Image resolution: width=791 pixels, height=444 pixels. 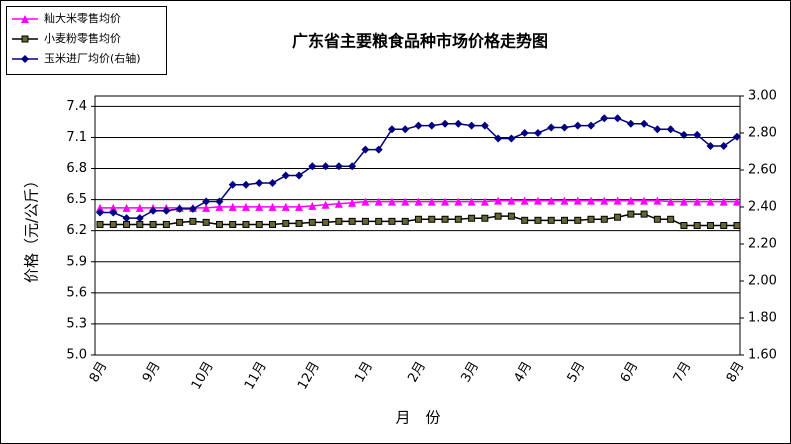 I want to click on y-tick-label: 5.9, so click(x=76, y=261).